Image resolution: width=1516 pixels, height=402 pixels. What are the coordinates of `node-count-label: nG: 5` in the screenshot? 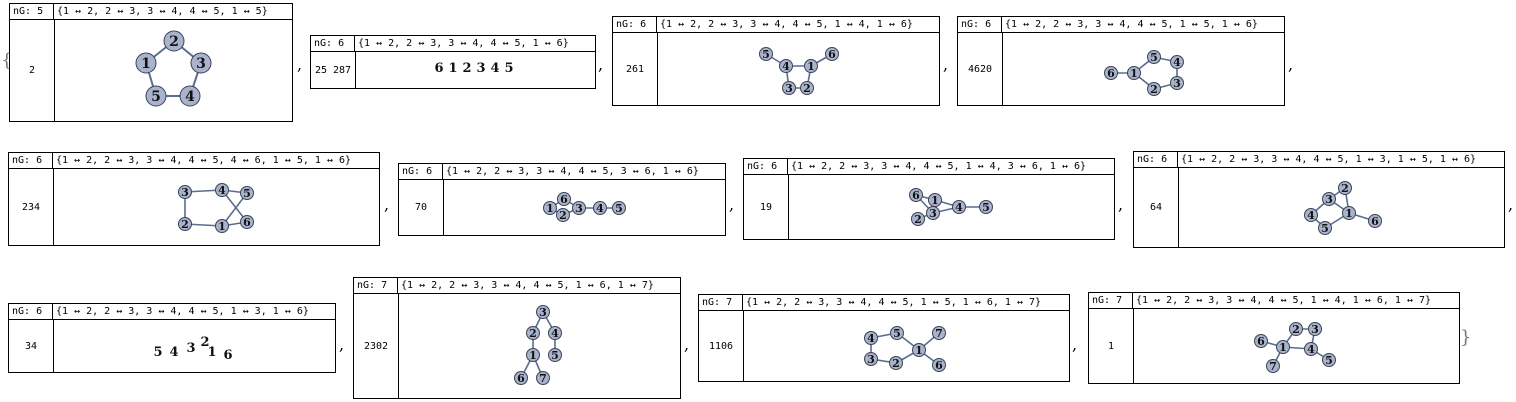 It's located at (32, 11).